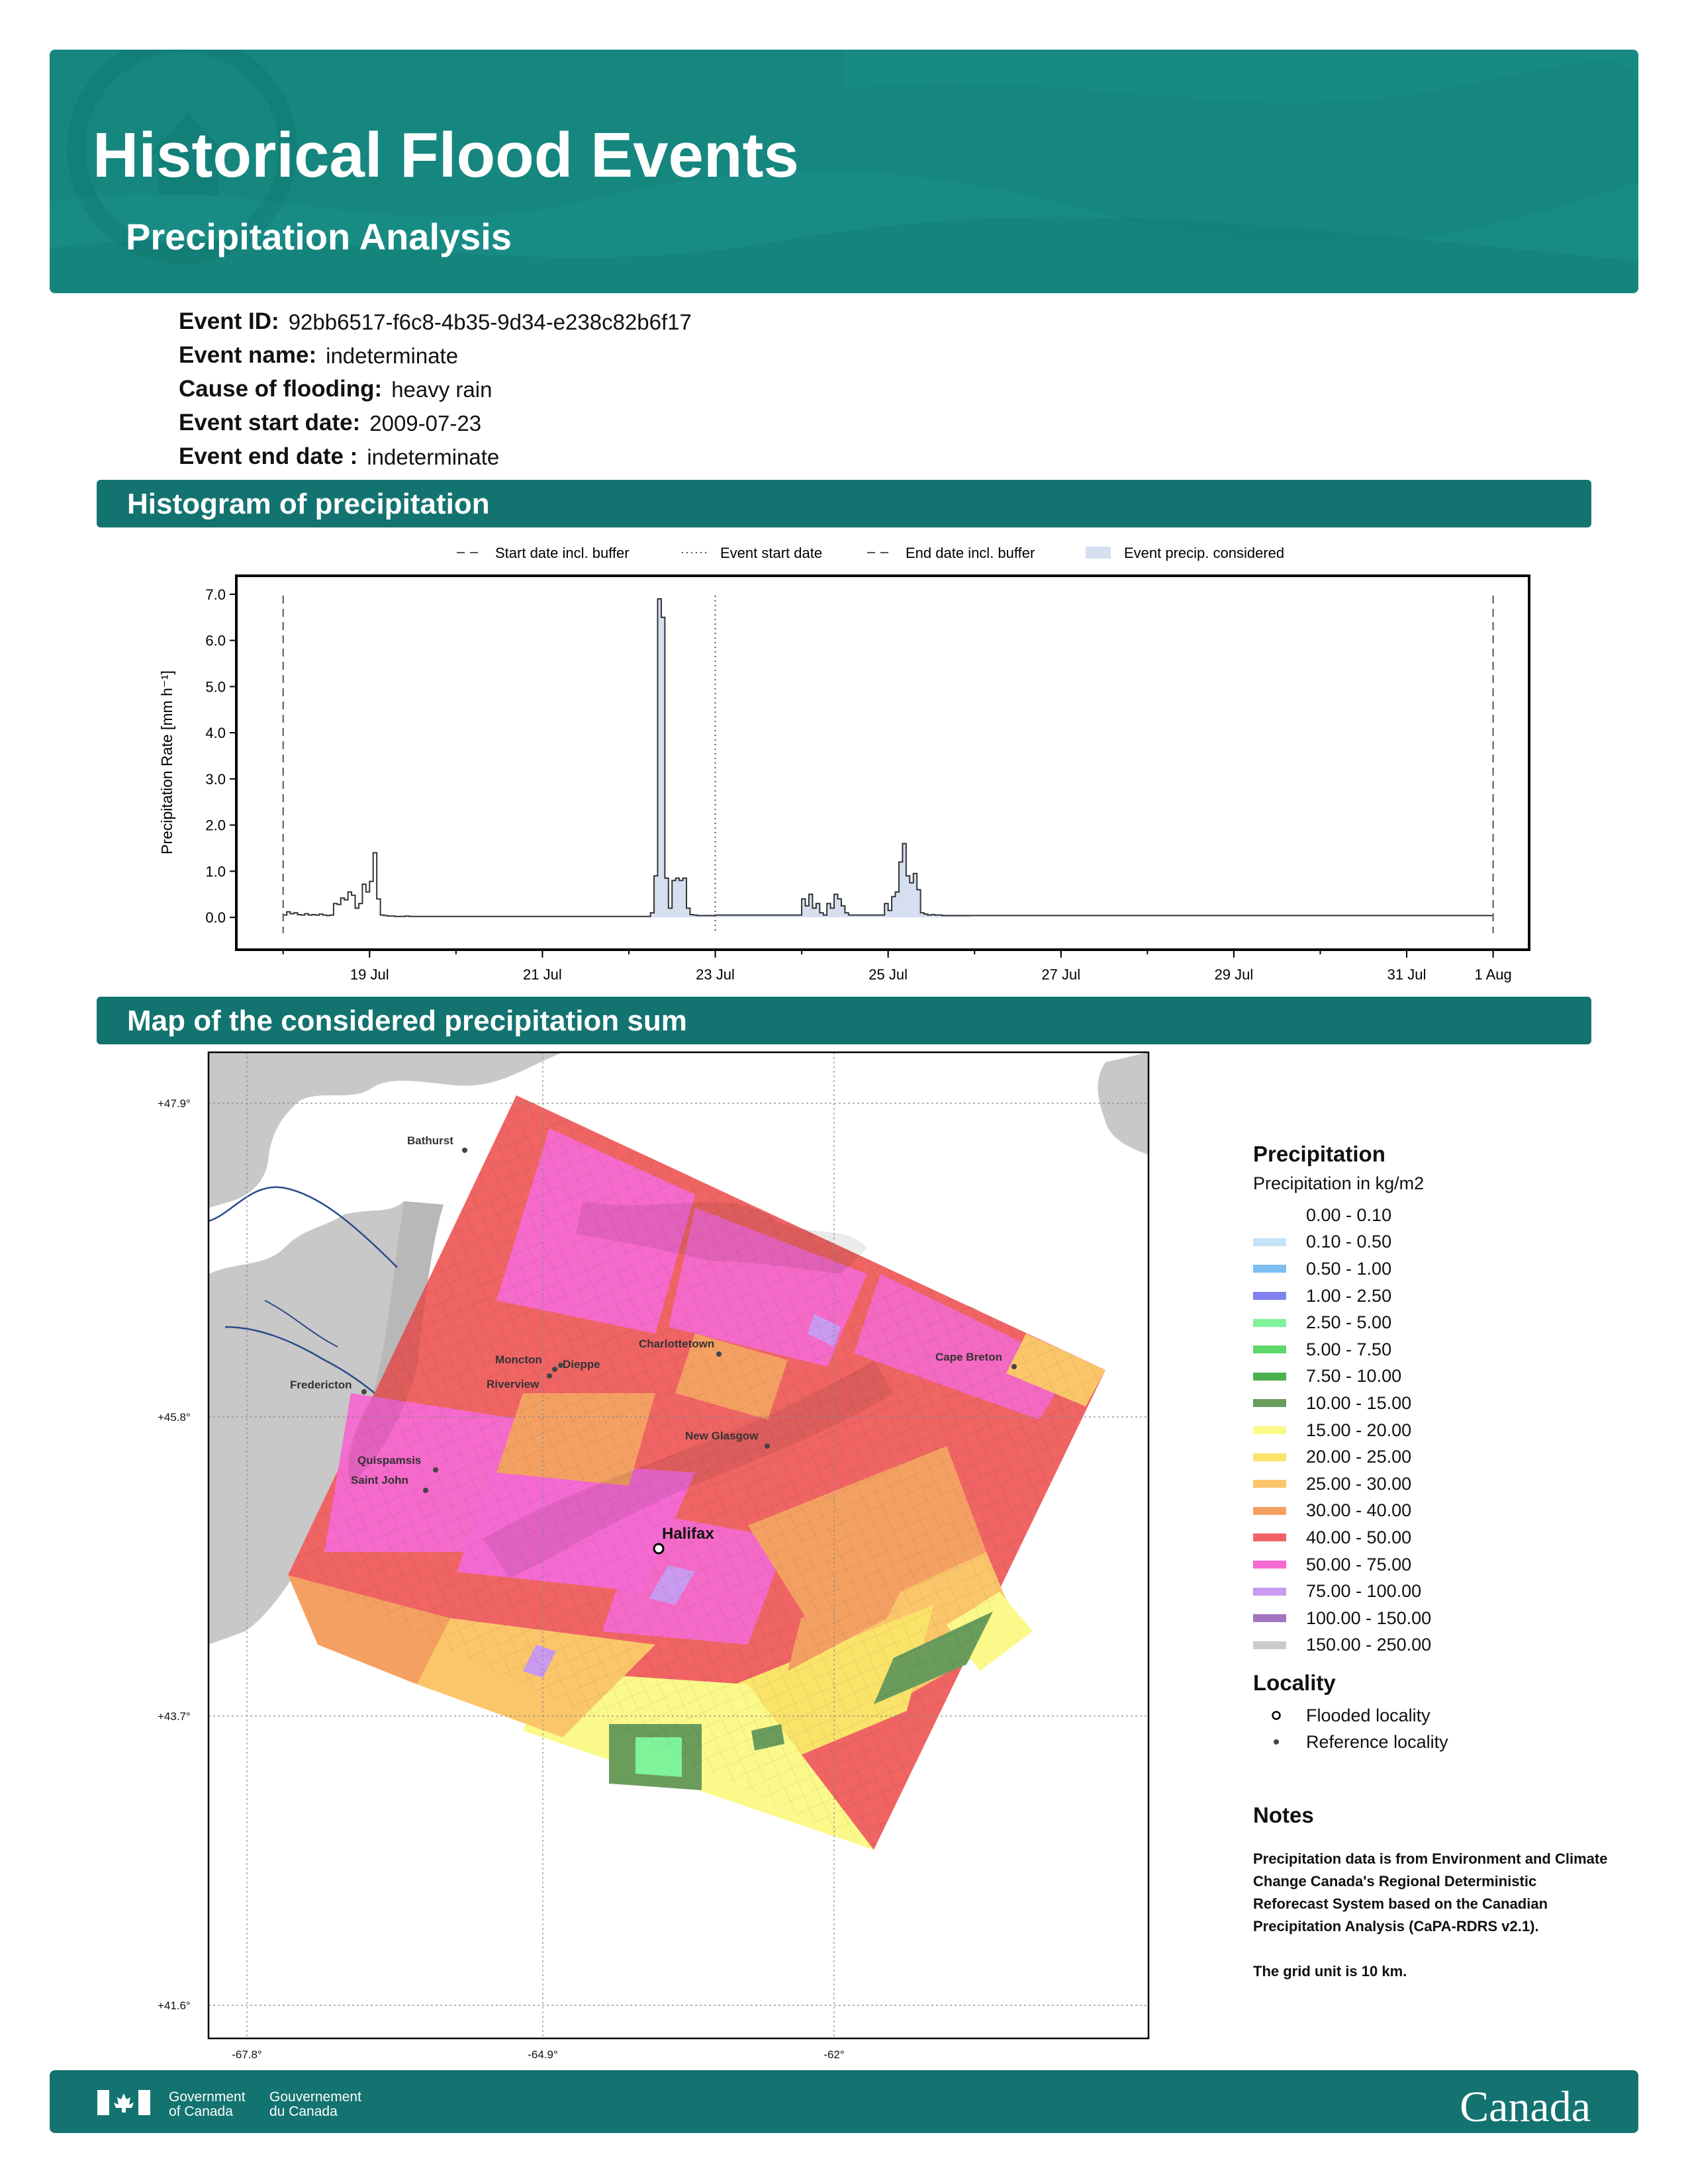 The height and width of the screenshot is (2184, 1688). I want to click on legend-class-label: 10.00 - 15.00, so click(1359, 1402).